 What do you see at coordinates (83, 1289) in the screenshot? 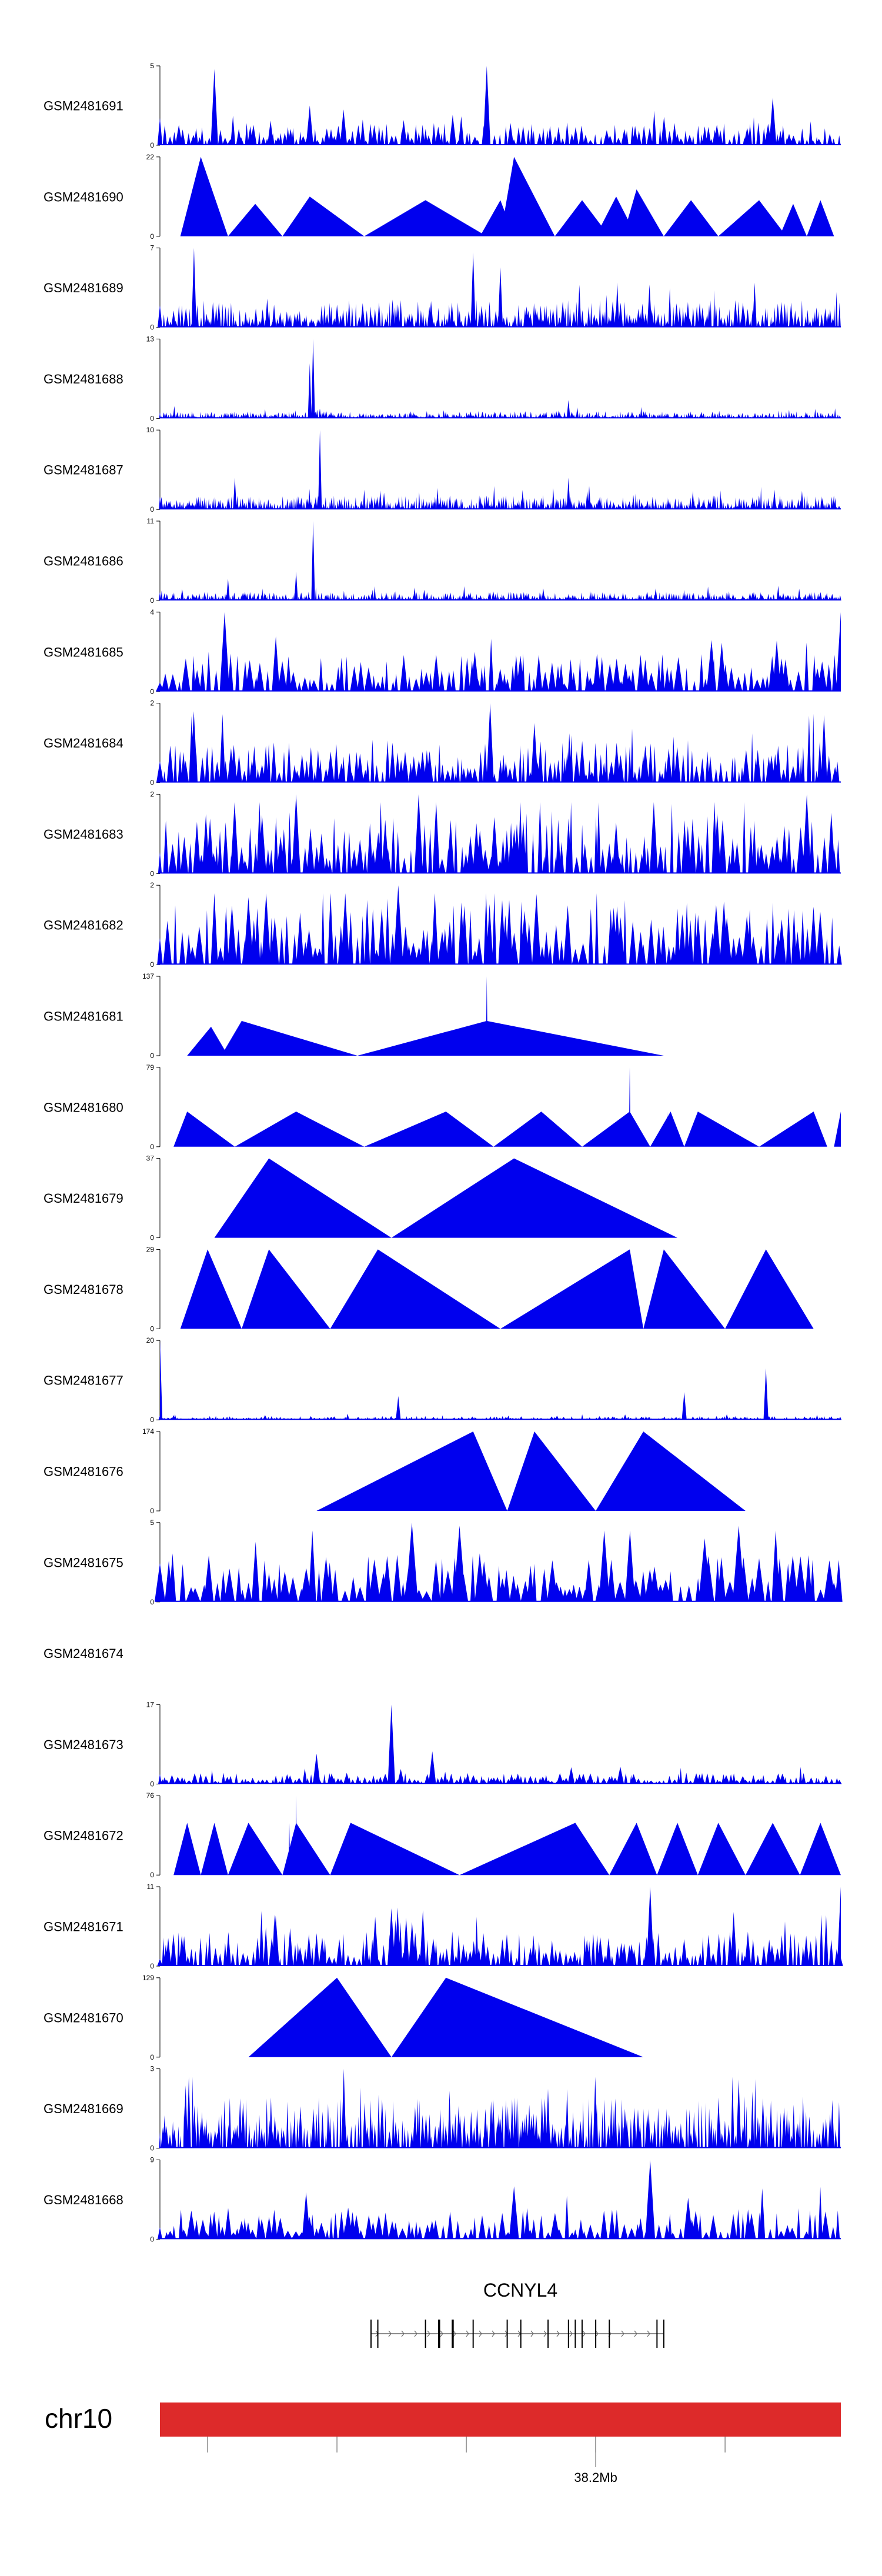
I see `track-label: GSM2481678` at bounding box center [83, 1289].